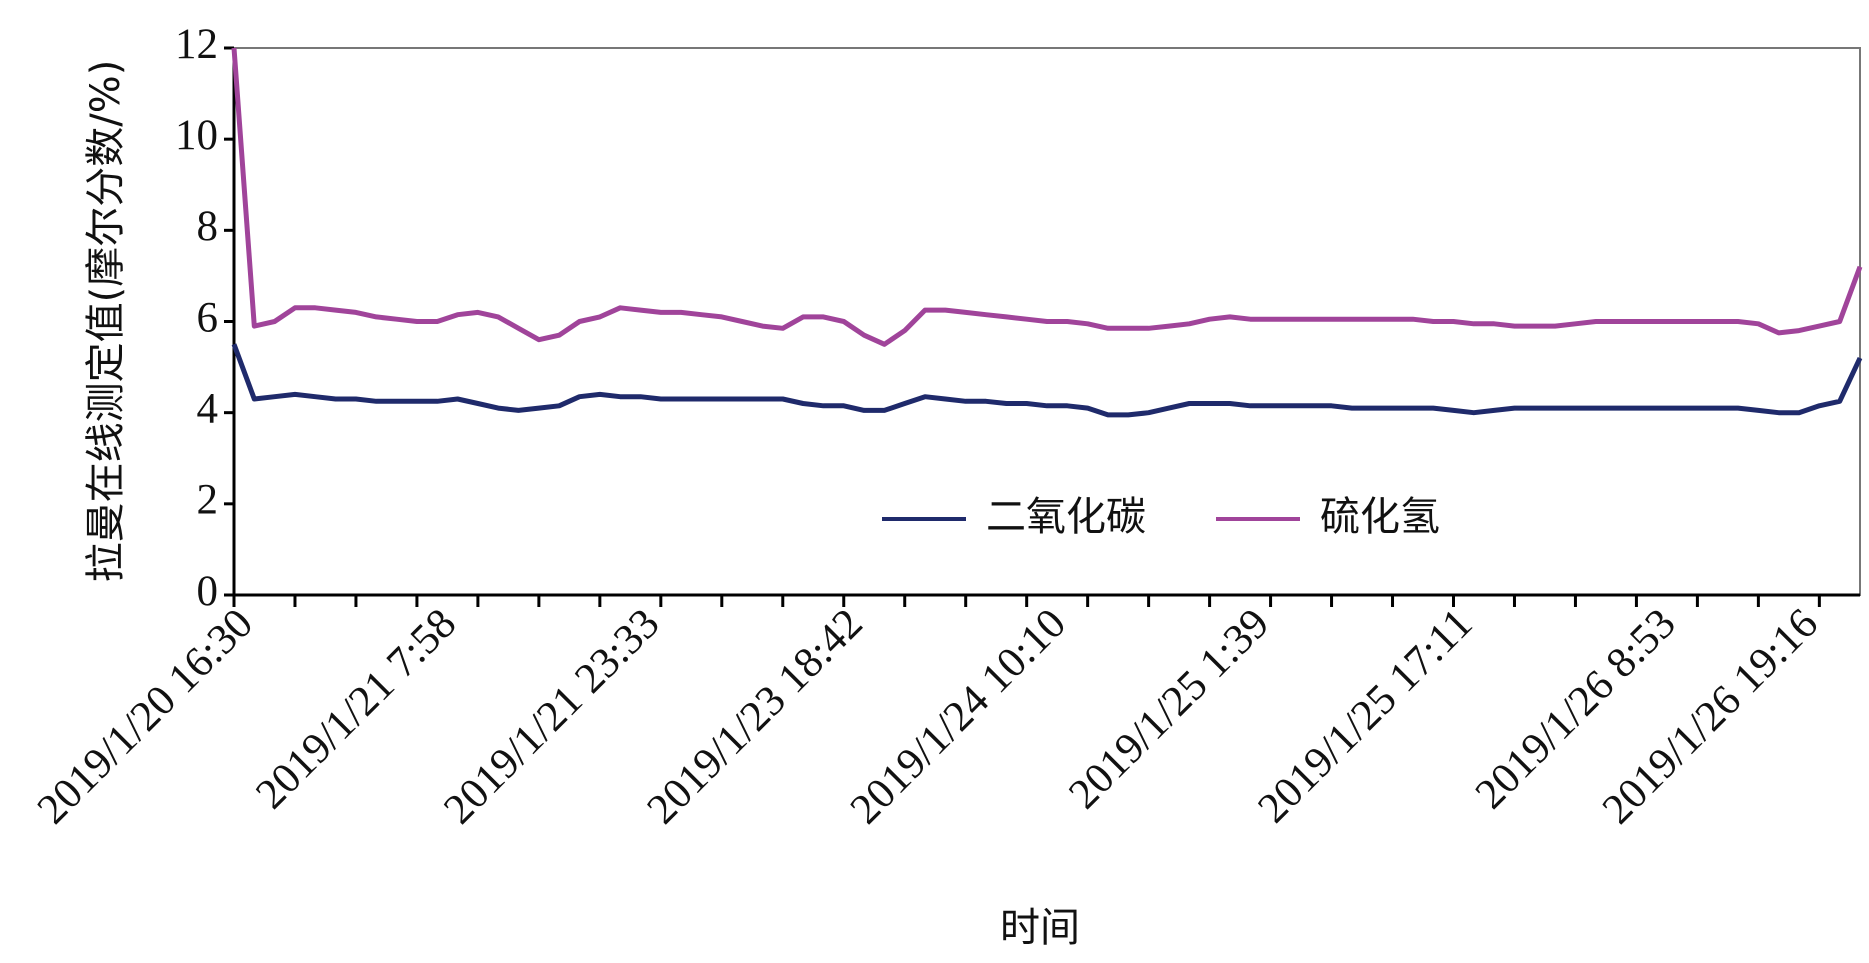 This screenshot has height=963, width=1869. Describe the element at coordinates (551, 716) in the screenshot. I see `x-tick-label: 2019/1/21 23:33` at that location.